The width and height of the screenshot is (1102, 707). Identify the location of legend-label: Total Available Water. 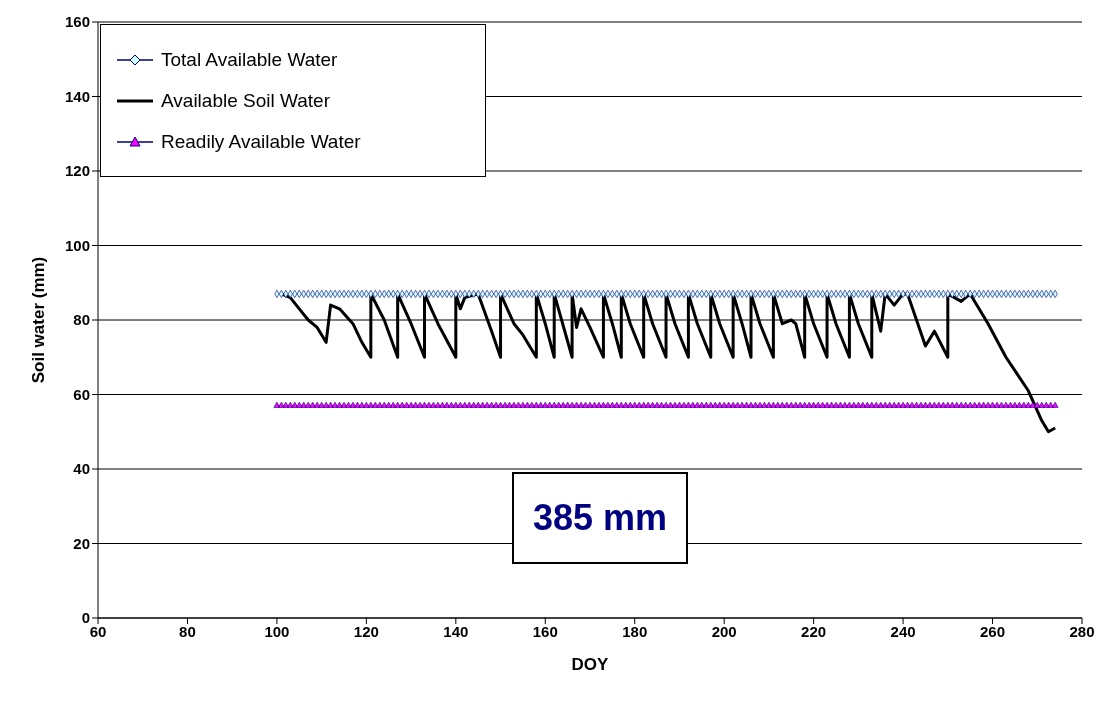
(249, 59).